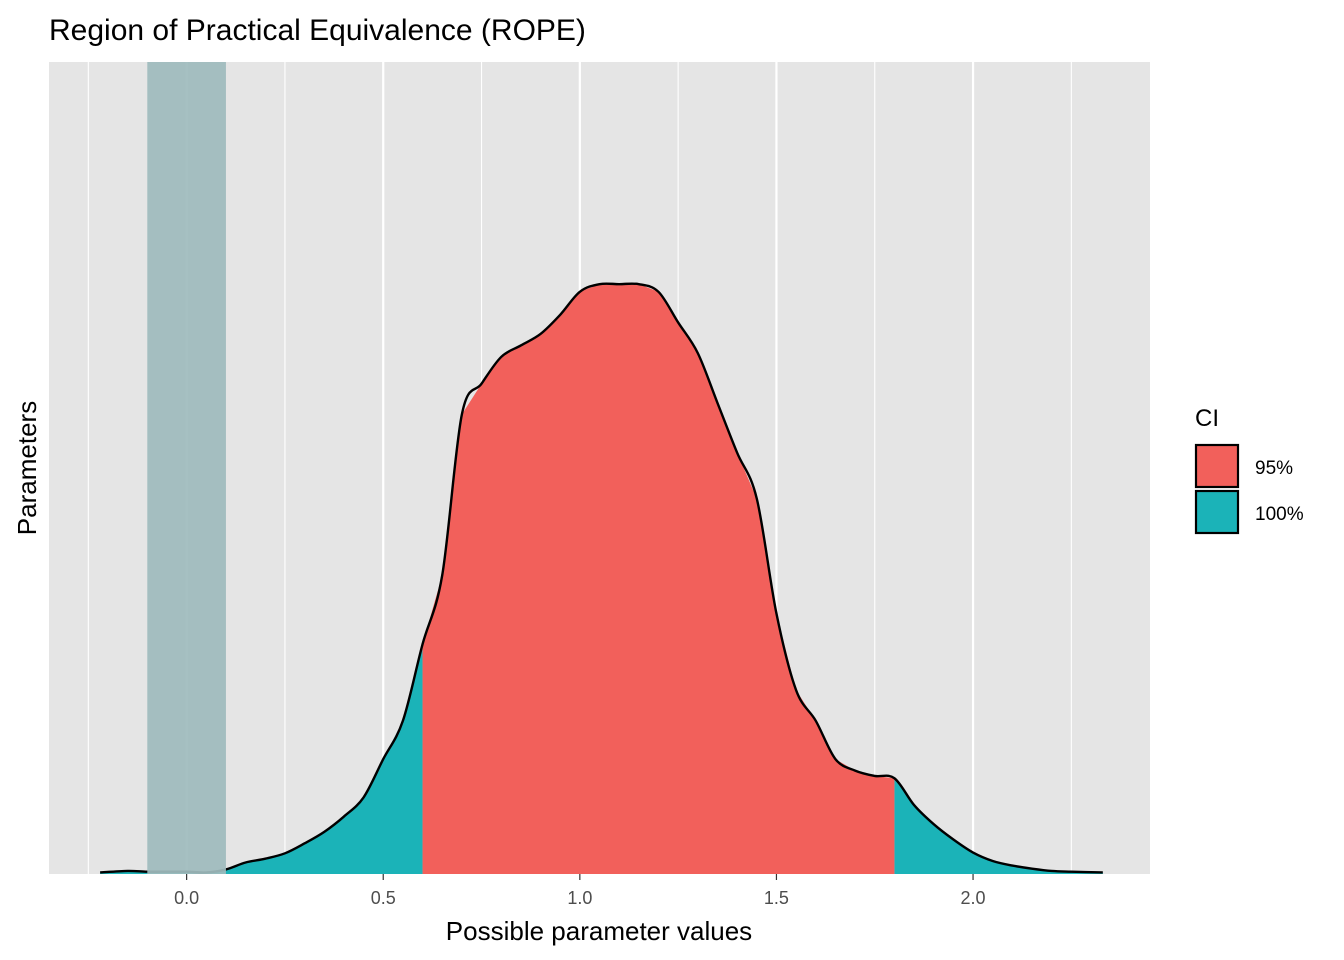 The height and width of the screenshot is (960, 1344). I want to click on rope-layer, so click(186, 468).